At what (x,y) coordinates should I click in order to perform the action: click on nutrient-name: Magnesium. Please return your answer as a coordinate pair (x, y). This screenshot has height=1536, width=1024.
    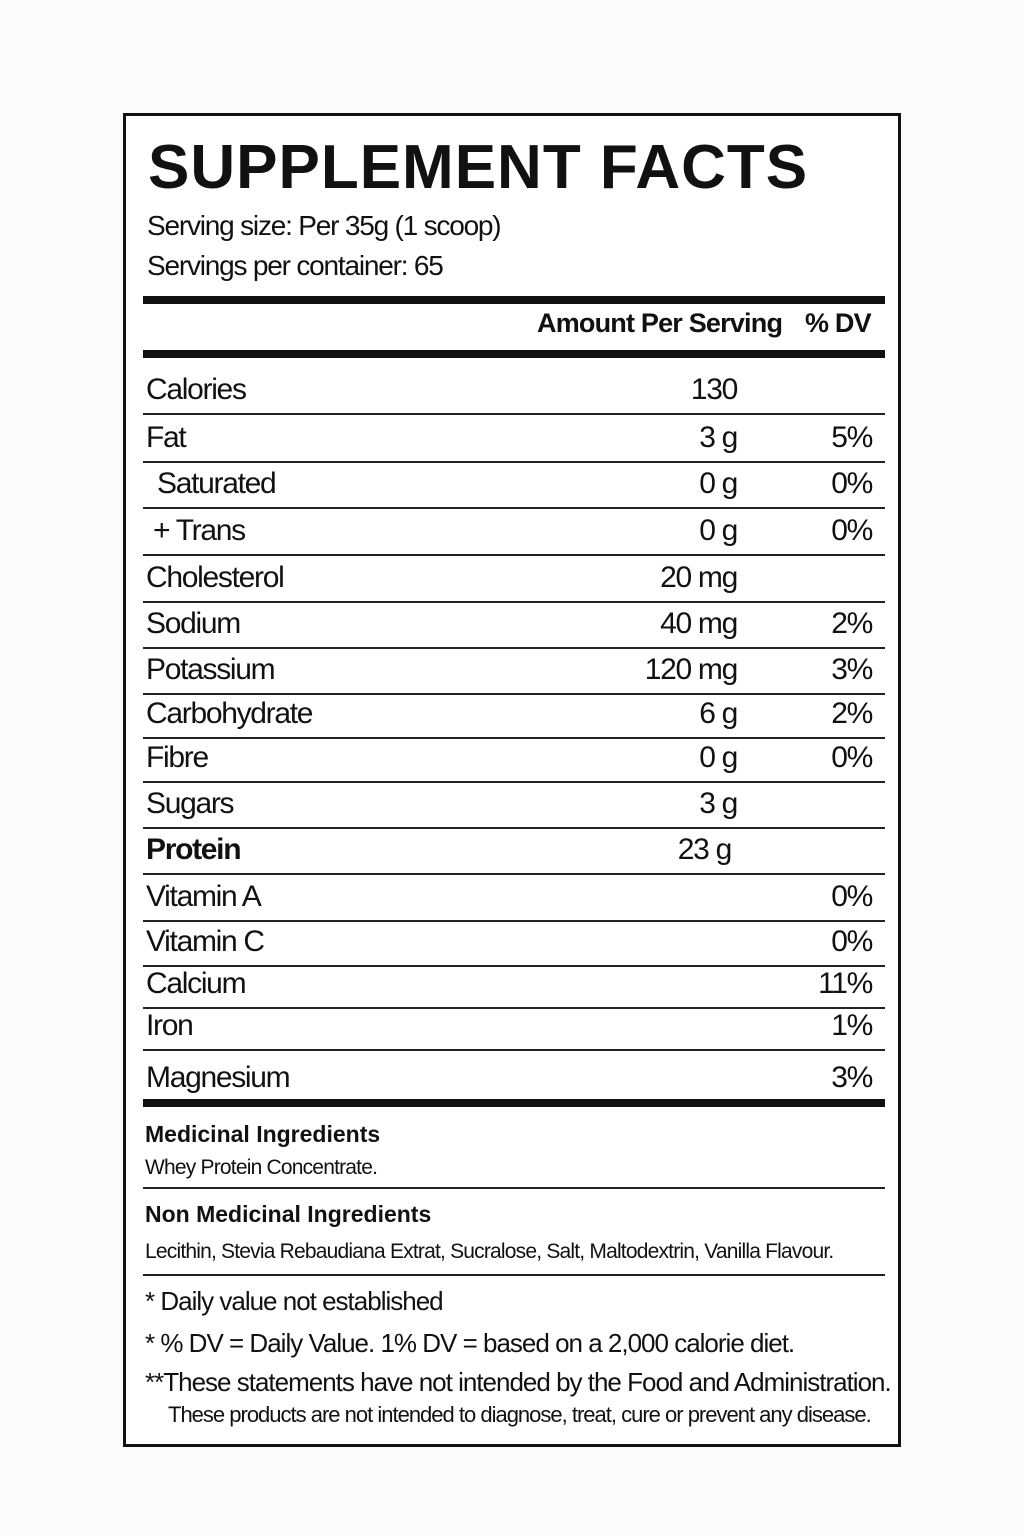
    Looking at the image, I should click on (218, 1077).